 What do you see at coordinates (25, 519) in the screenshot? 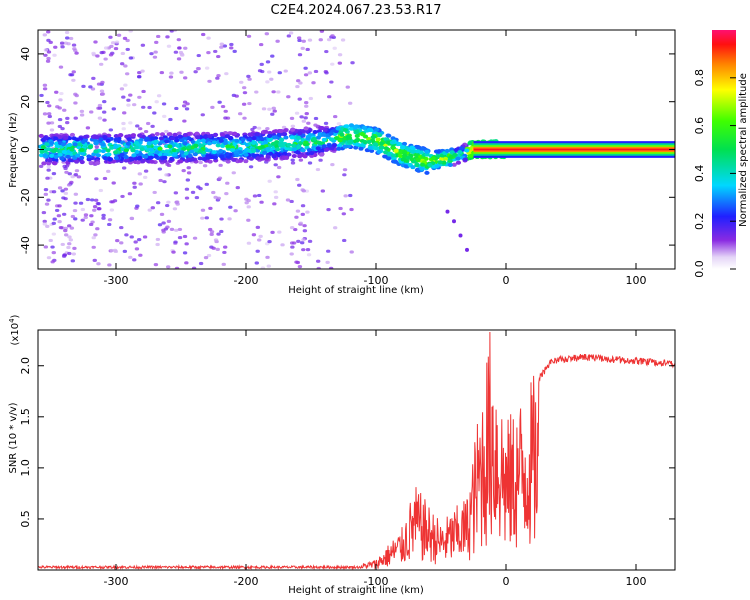
I see `snr-y-tick-label: 0.5` at bounding box center [25, 519].